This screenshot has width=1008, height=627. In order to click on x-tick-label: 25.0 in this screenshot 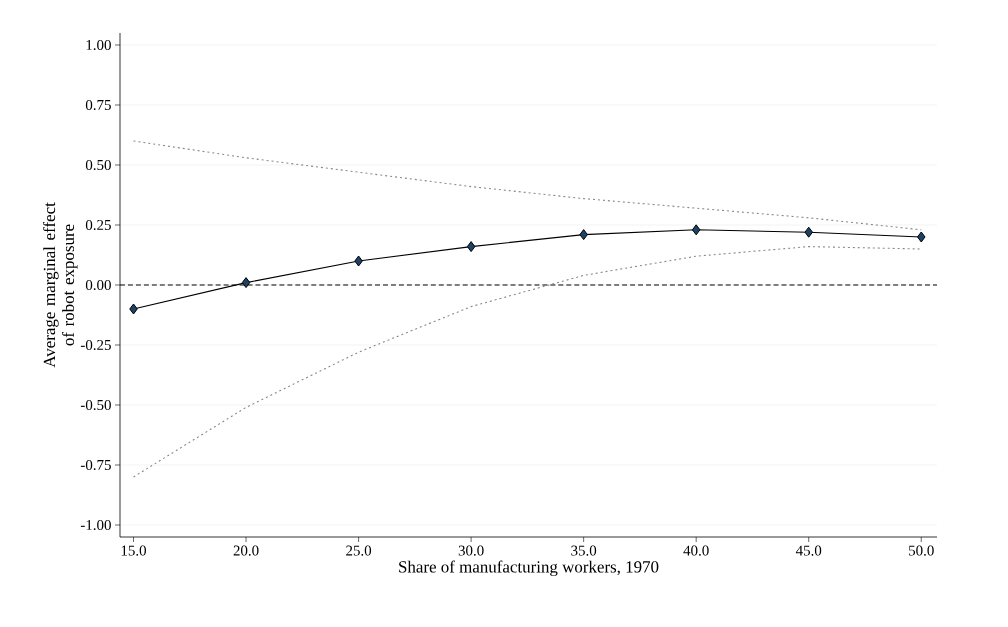, I will do `click(359, 550)`.